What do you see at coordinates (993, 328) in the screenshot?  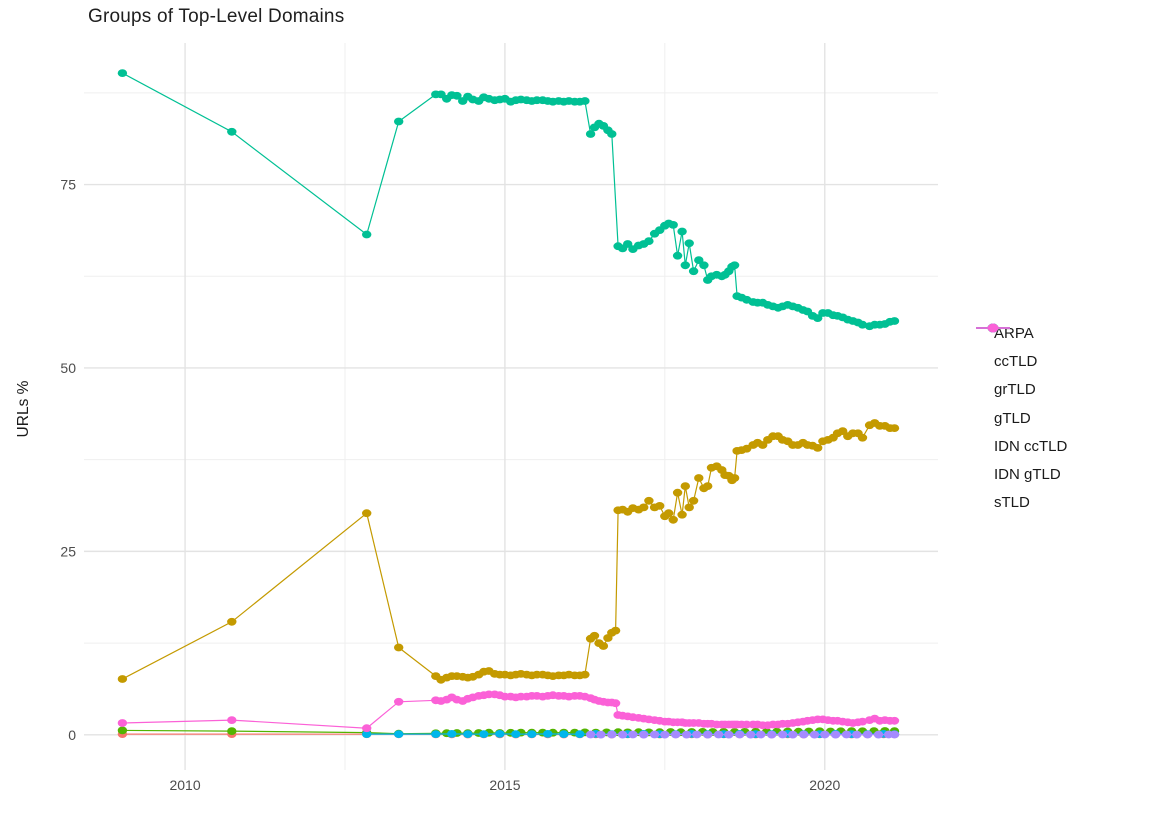 I see `legend-key-icon` at bounding box center [993, 328].